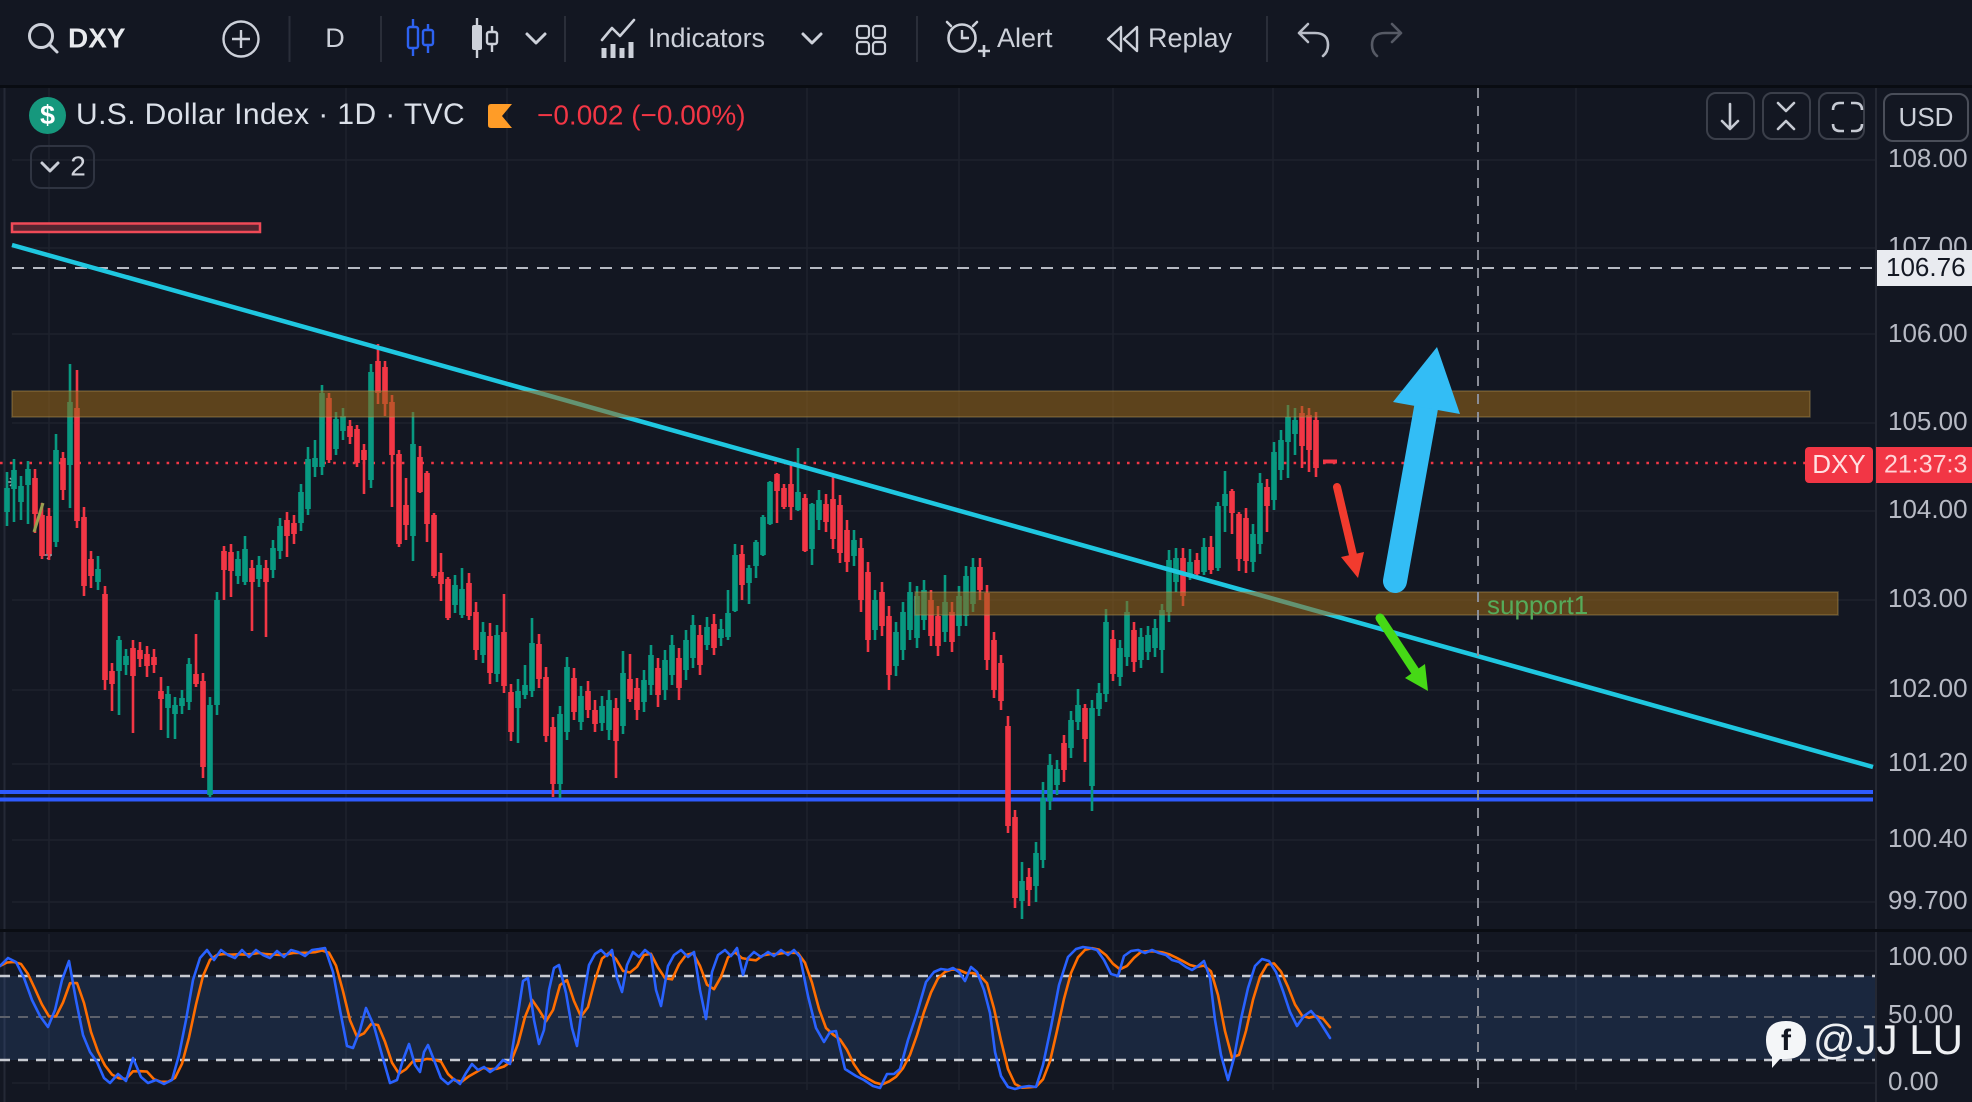 The image size is (1972, 1102). I want to click on svg-text: USD, so click(1926, 117).